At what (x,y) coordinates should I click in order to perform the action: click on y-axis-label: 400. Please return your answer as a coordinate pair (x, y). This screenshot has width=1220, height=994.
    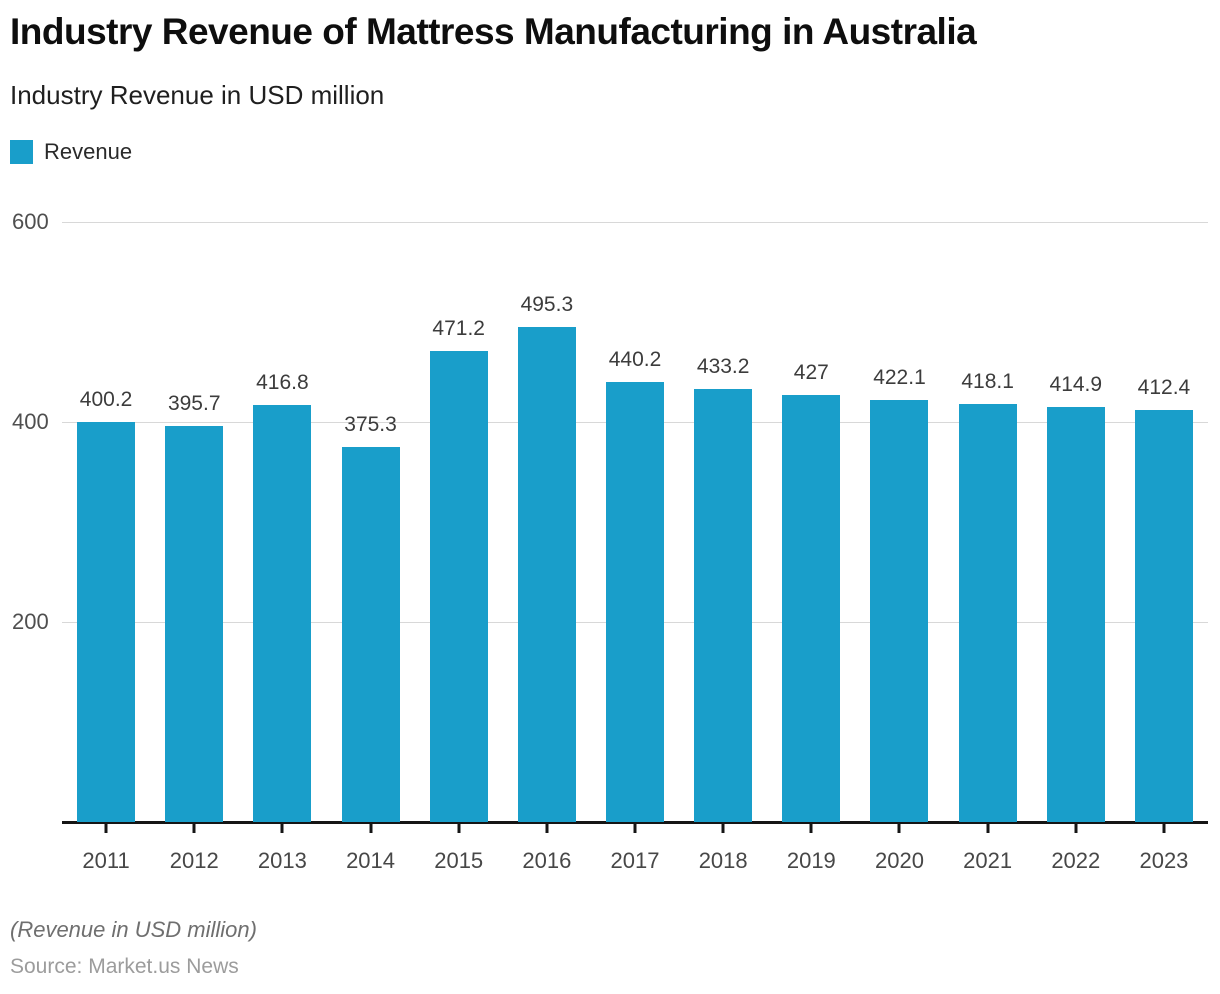
    Looking at the image, I should click on (30, 421).